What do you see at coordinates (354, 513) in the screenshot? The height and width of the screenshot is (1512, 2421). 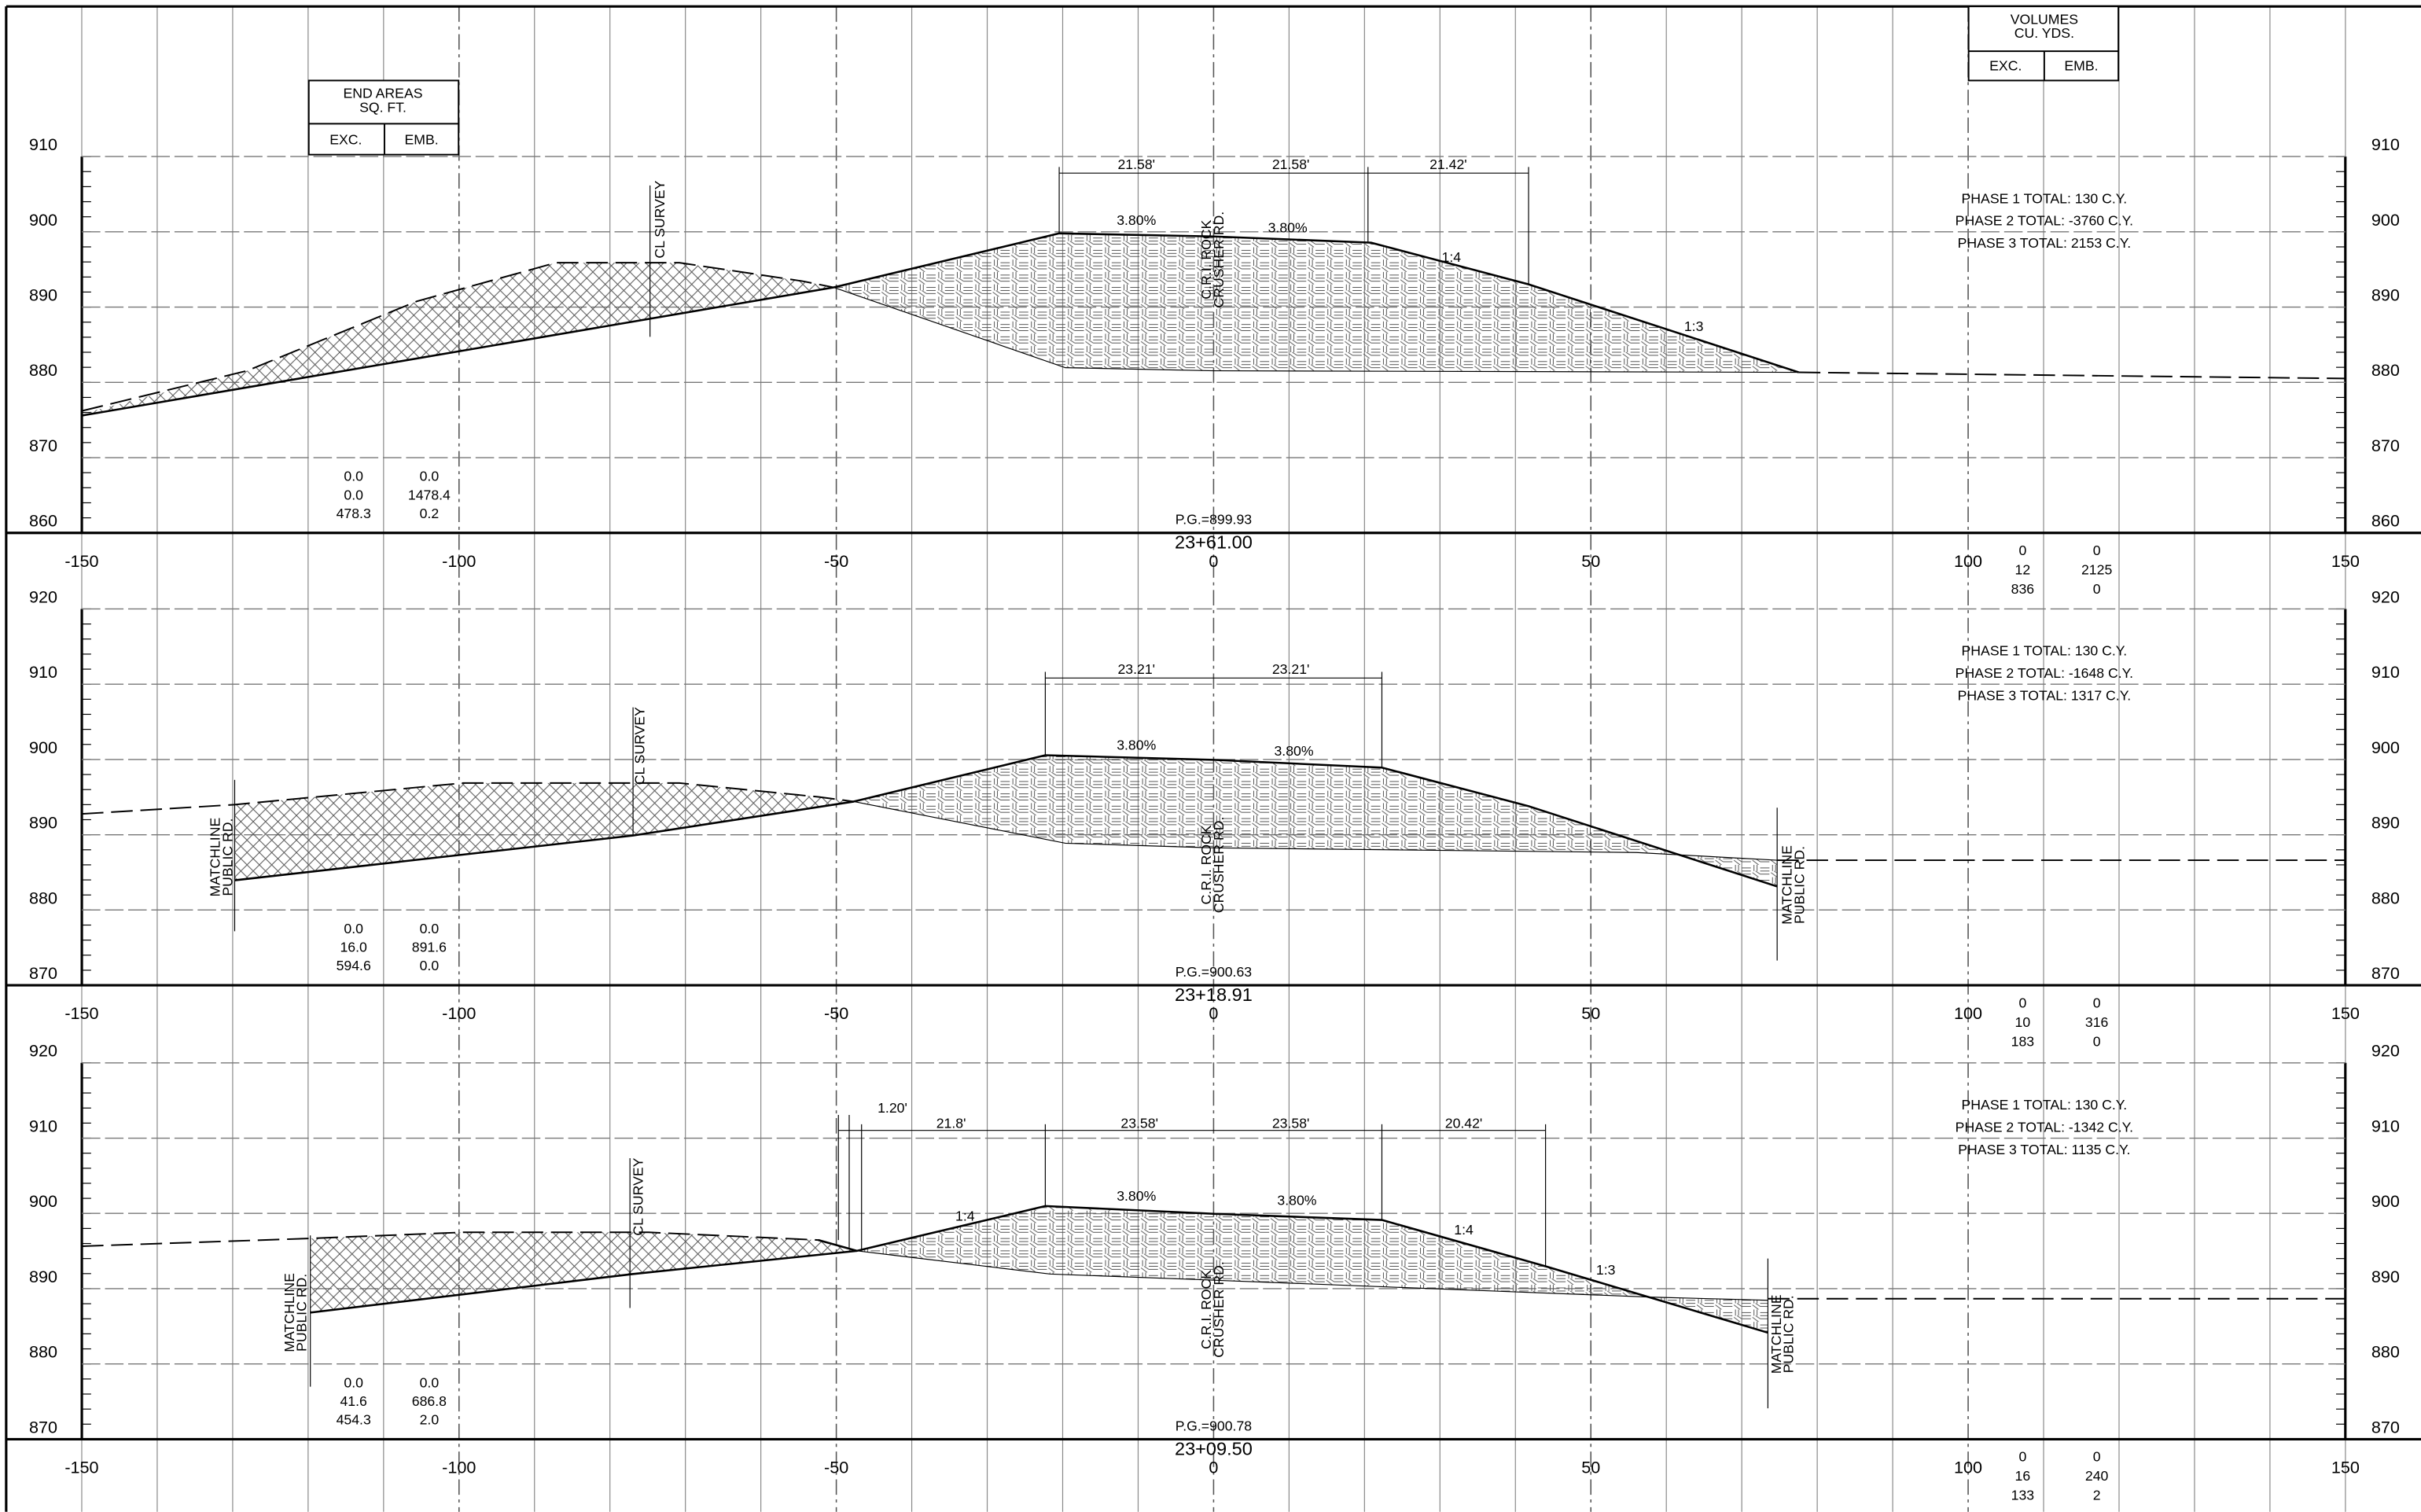 I see `end-area-value: 478.3` at bounding box center [354, 513].